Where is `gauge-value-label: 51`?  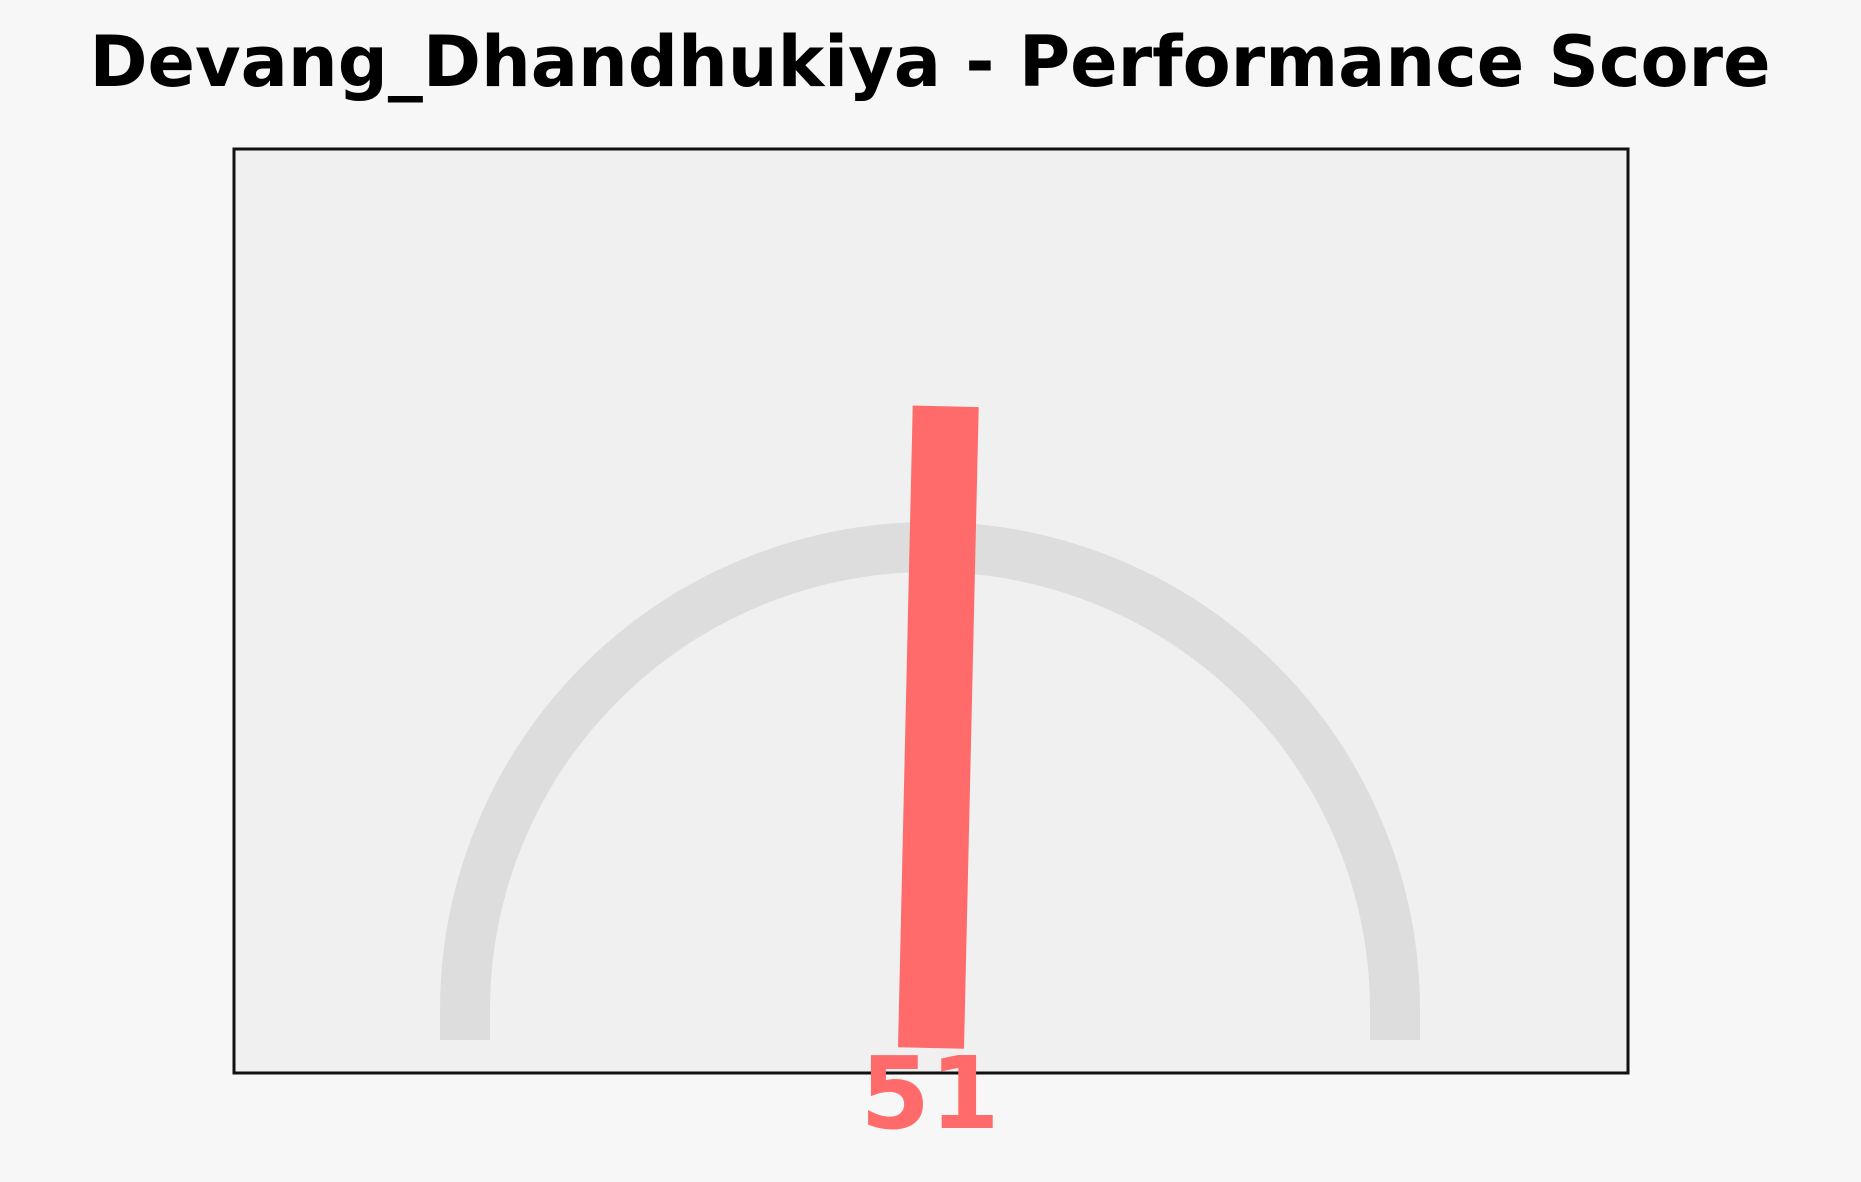 gauge-value-label: 51 is located at coordinates (929, 1093).